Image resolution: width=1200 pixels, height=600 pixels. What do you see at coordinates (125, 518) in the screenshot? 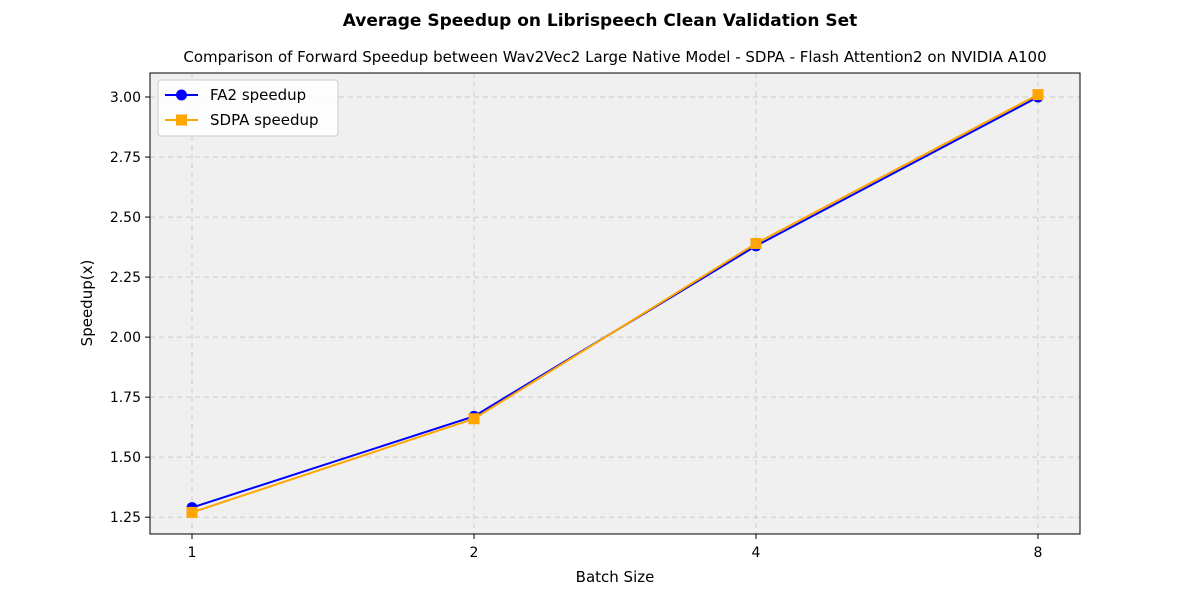
I see `y-tick-label: 1.25` at bounding box center [125, 518].